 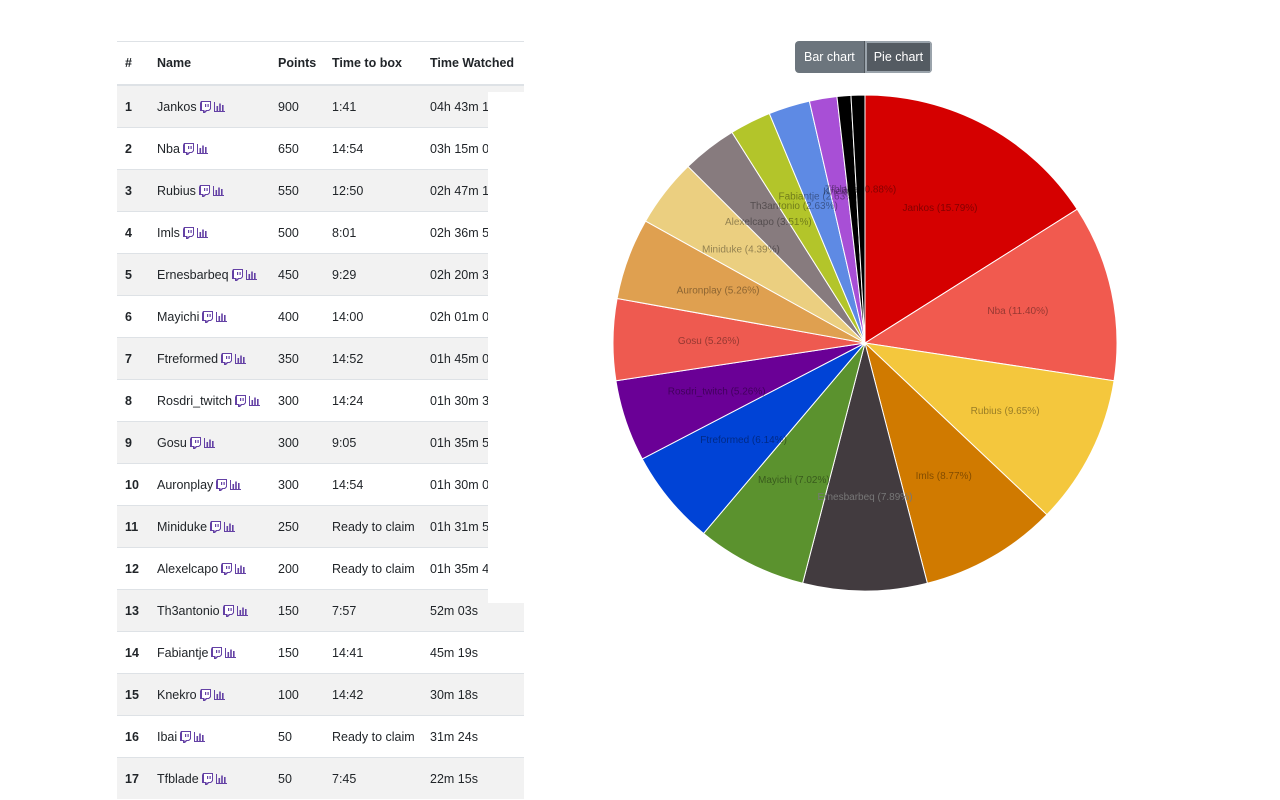 I want to click on pie-label-rubius: Rubius (9.65%), so click(x=1005, y=411).